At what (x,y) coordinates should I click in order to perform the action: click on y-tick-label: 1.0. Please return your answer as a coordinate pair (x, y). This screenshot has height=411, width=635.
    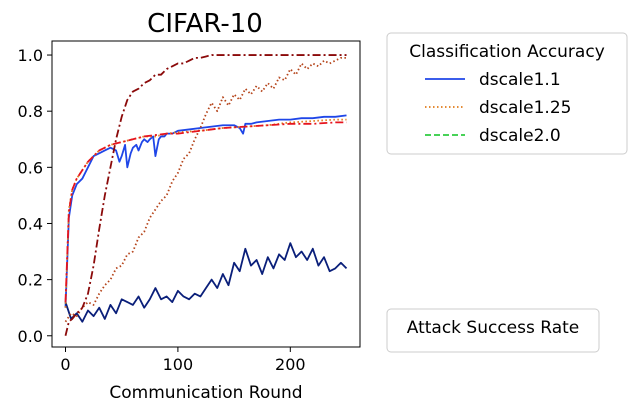
    Looking at the image, I should click on (30, 55).